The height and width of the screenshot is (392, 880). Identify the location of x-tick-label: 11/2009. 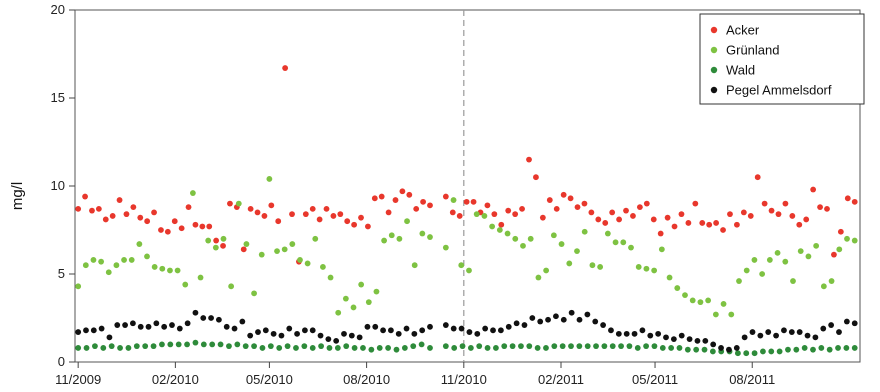
(78, 379).